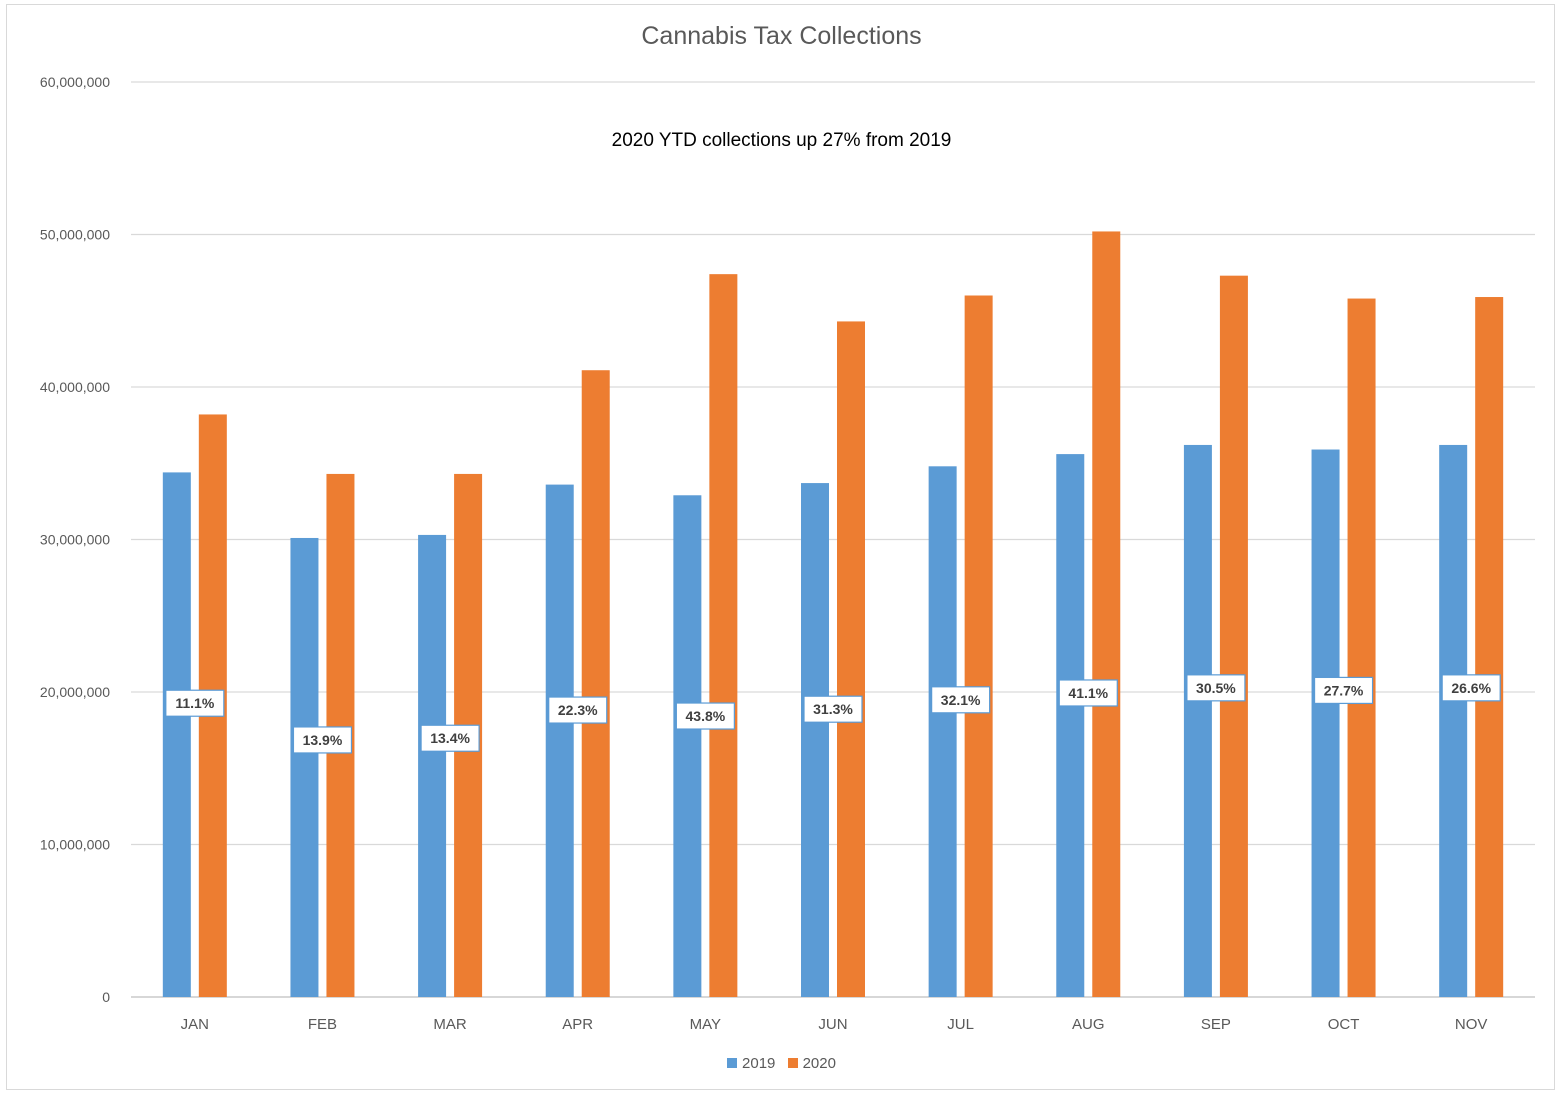  I want to click on data-label: 13.4%, so click(450, 738).